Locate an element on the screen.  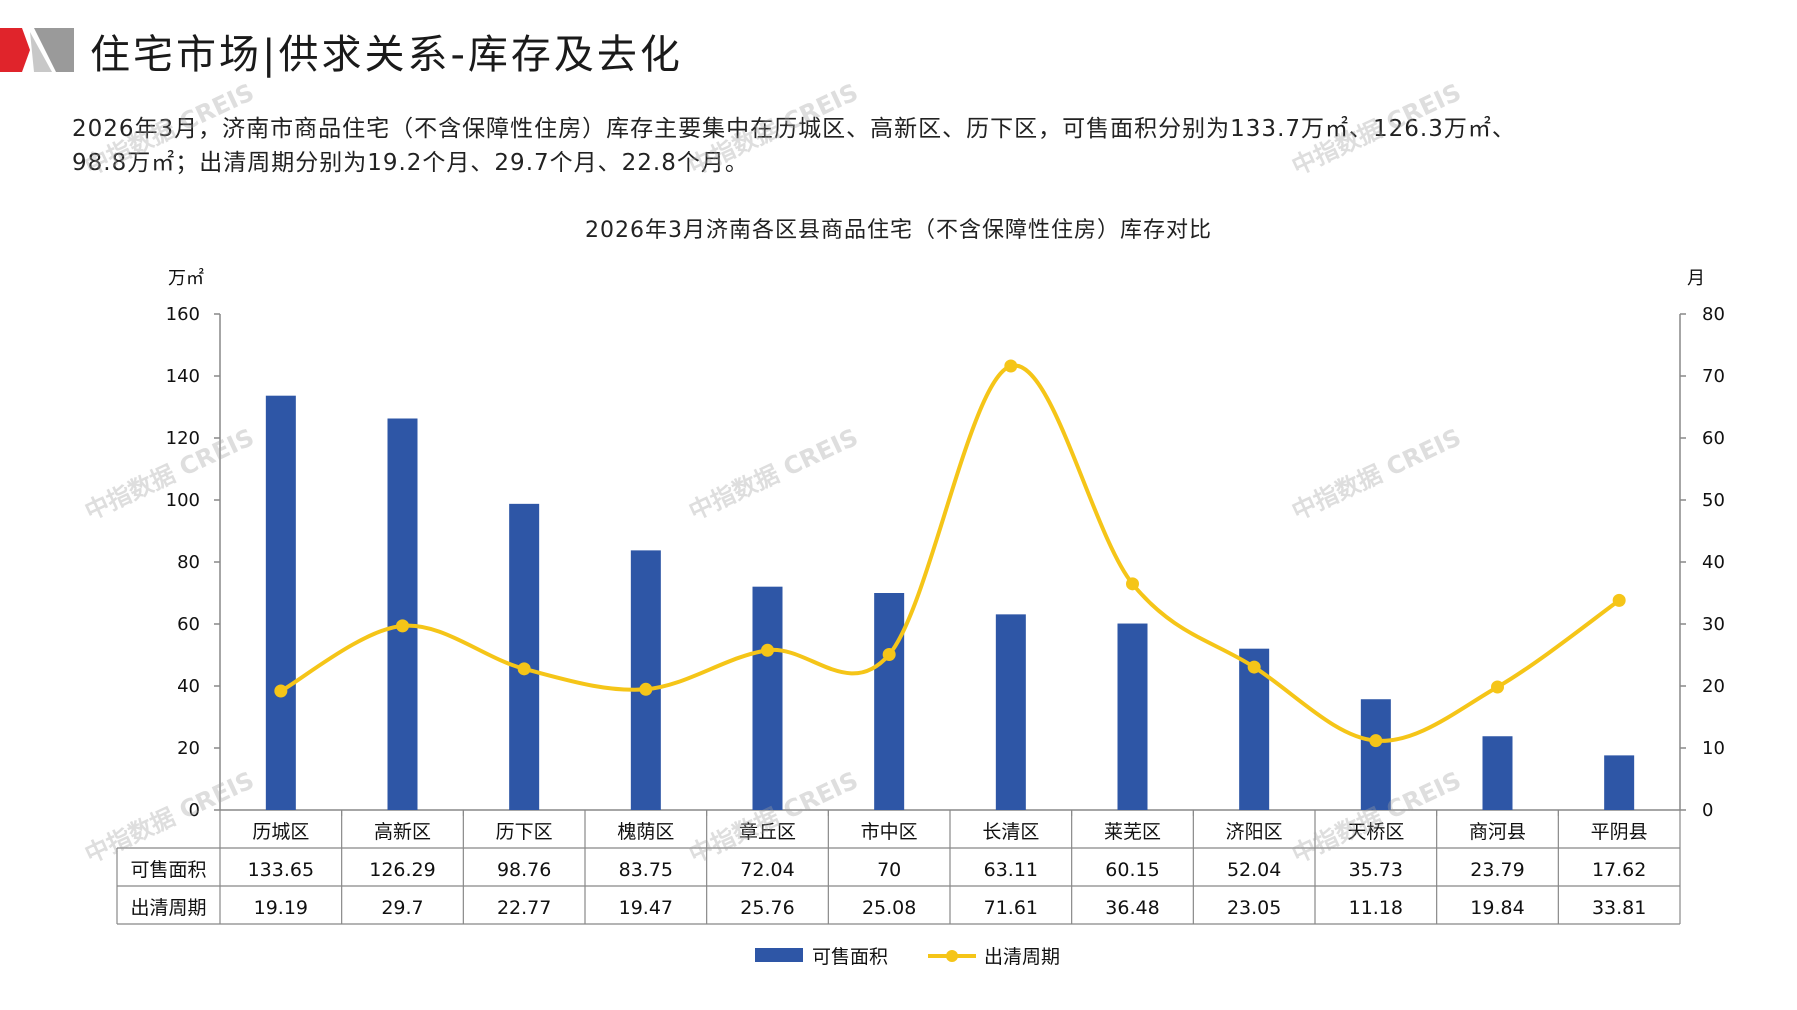
left-axis-tick-label: 20 is located at coordinates (188, 748).